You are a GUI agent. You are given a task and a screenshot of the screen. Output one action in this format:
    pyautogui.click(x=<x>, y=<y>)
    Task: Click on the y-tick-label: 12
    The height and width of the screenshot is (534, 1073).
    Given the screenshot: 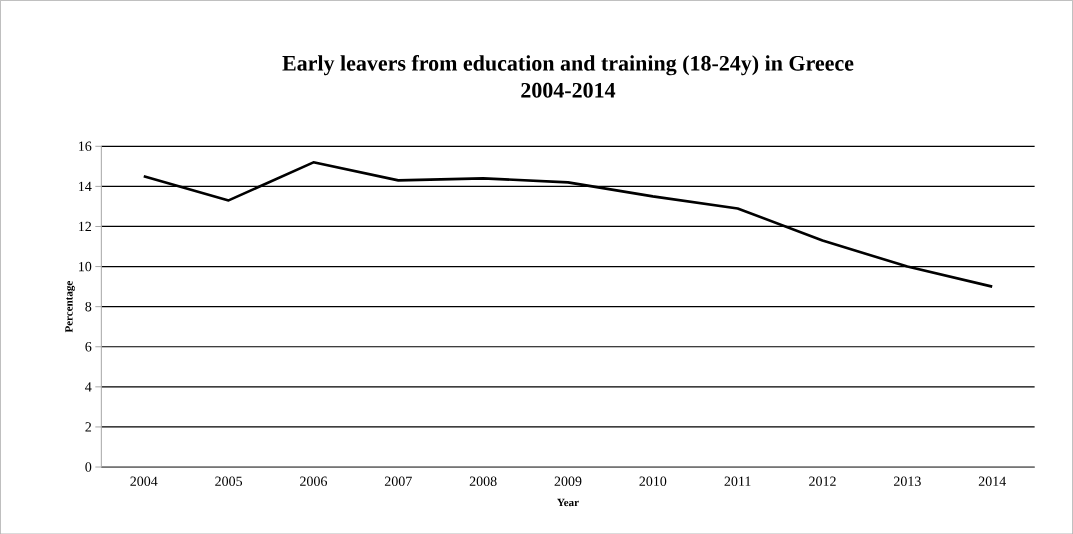 What is the action you would take?
    pyautogui.click(x=85, y=226)
    